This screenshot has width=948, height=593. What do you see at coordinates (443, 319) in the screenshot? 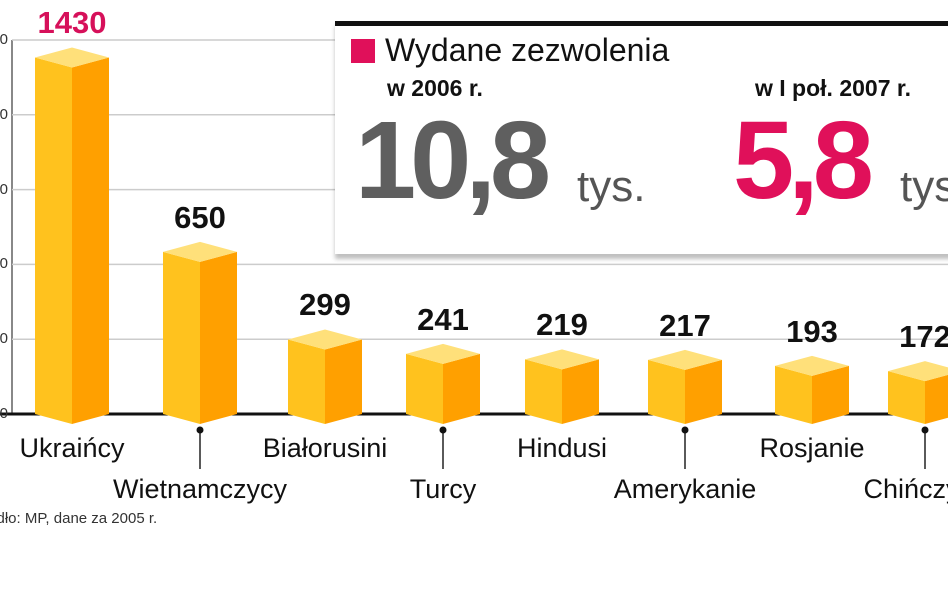
I see `data-label: 241` at bounding box center [443, 319].